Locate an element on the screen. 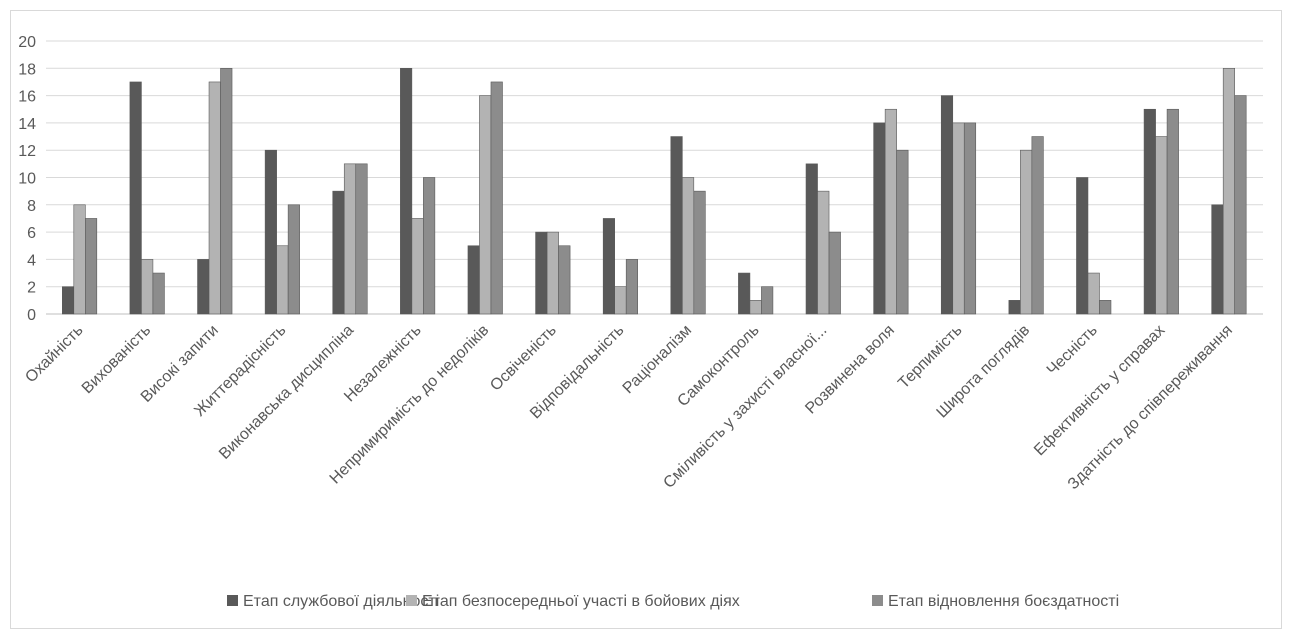 This screenshot has height=639, width=1294. x-category-label: Чесність is located at coordinates (1072, 350).